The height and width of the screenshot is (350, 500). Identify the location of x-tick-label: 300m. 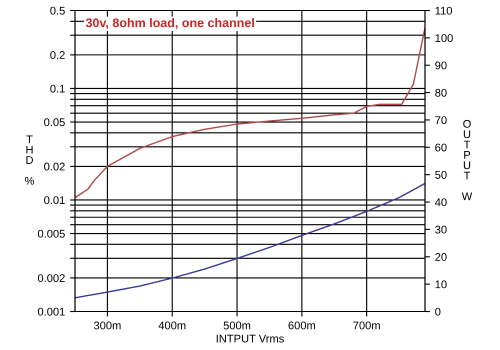
(107, 326).